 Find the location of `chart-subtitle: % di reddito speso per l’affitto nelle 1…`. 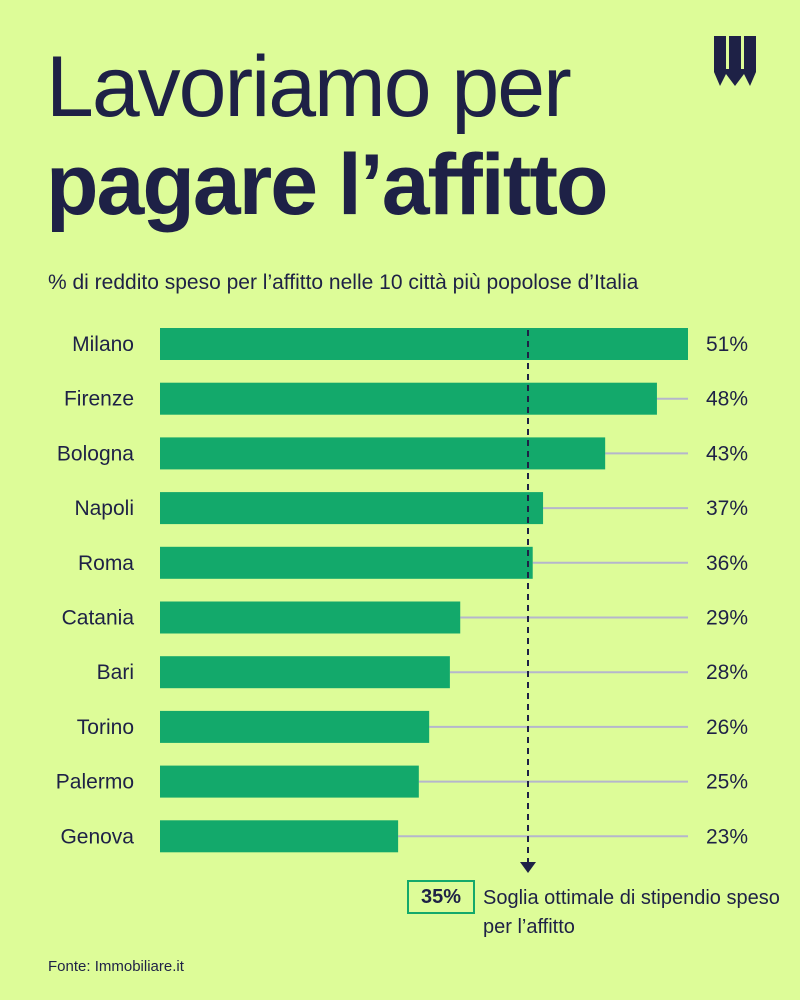

chart-subtitle: % di reddito speso per l’affitto nelle 1… is located at coordinates (343, 282).